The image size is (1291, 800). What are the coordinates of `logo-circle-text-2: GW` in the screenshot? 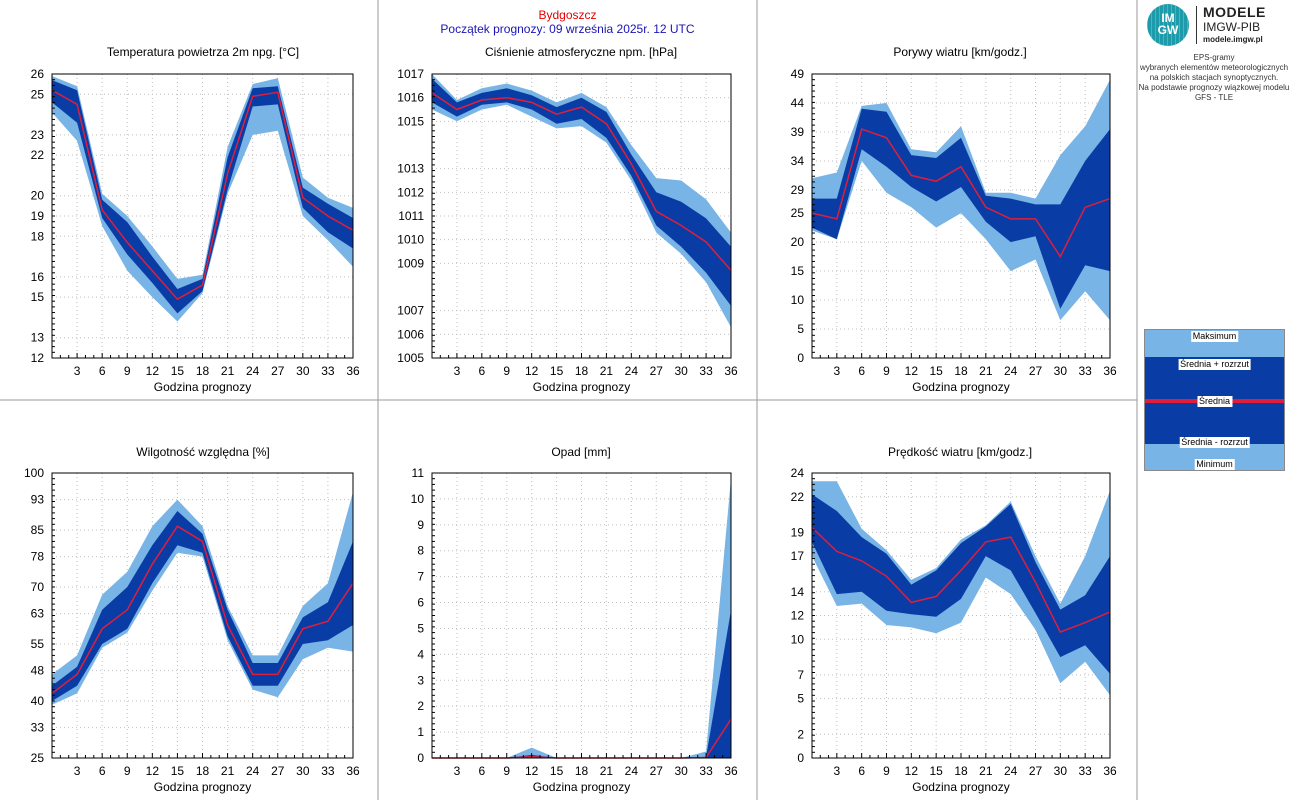 It's located at (1168, 30).